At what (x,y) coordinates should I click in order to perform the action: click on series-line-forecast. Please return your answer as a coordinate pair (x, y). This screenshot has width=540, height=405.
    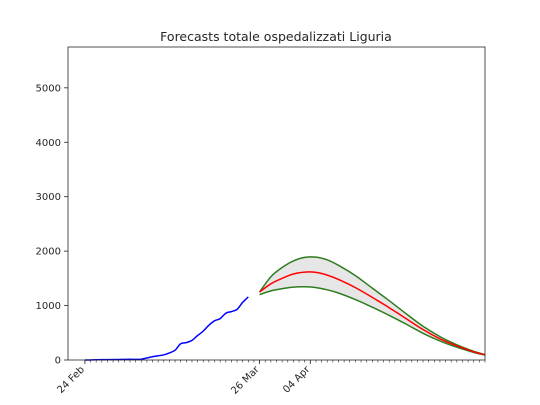
    Looking at the image, I should click on (372, 313).